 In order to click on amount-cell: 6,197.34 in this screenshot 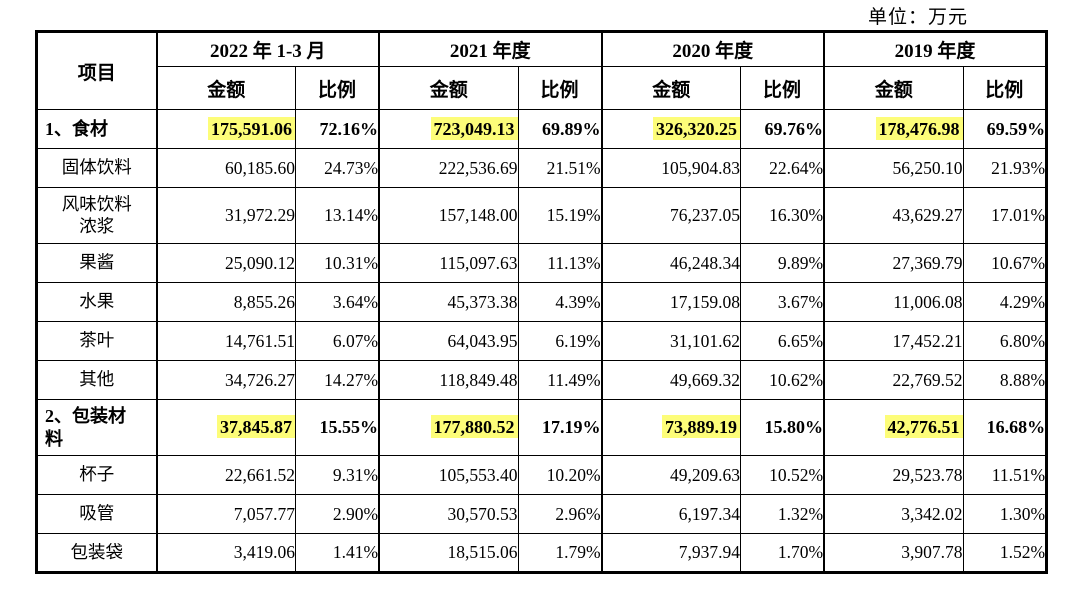, I will do `click(671, 514)`.